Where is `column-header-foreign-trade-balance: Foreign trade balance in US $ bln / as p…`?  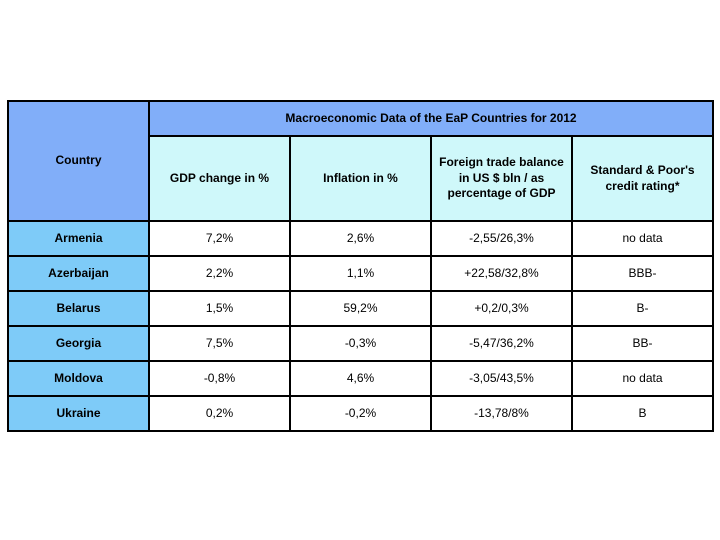 column-header-foreign-trade-balance: Foreign trade balance in US $ bln / as p… is located at coordinates (501, 178).